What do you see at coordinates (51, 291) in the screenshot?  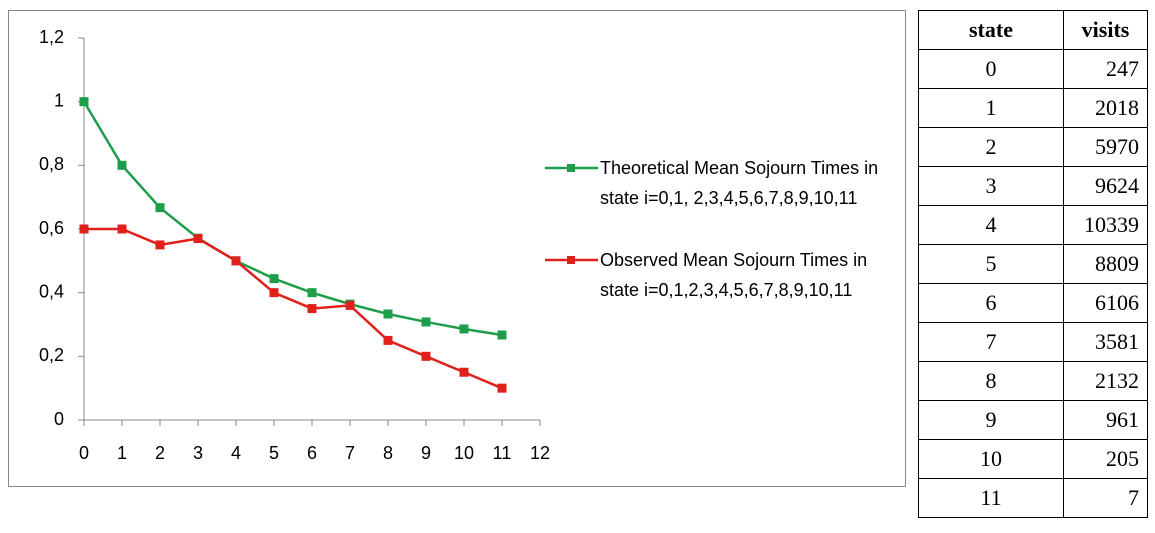 I see `y-tick-label: 0,4` at bounding box center [51, 291].